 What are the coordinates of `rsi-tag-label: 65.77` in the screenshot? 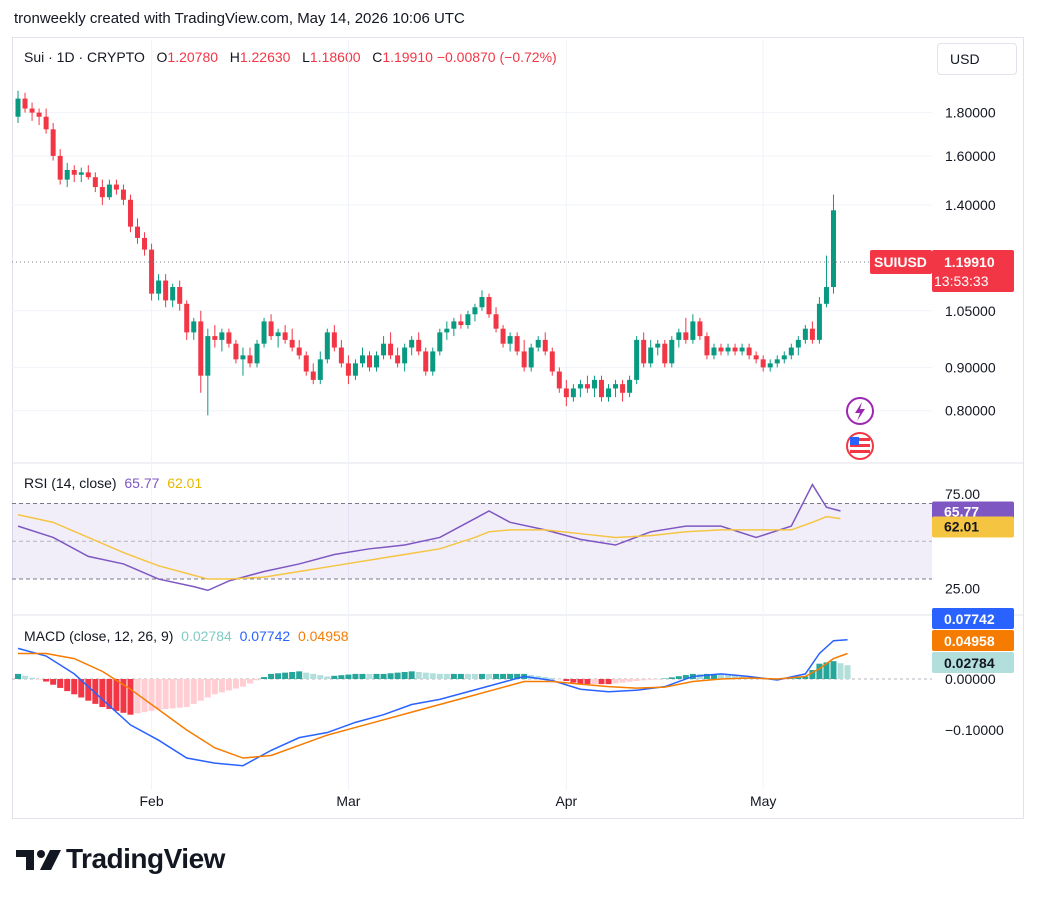 It's located at (961, 511).